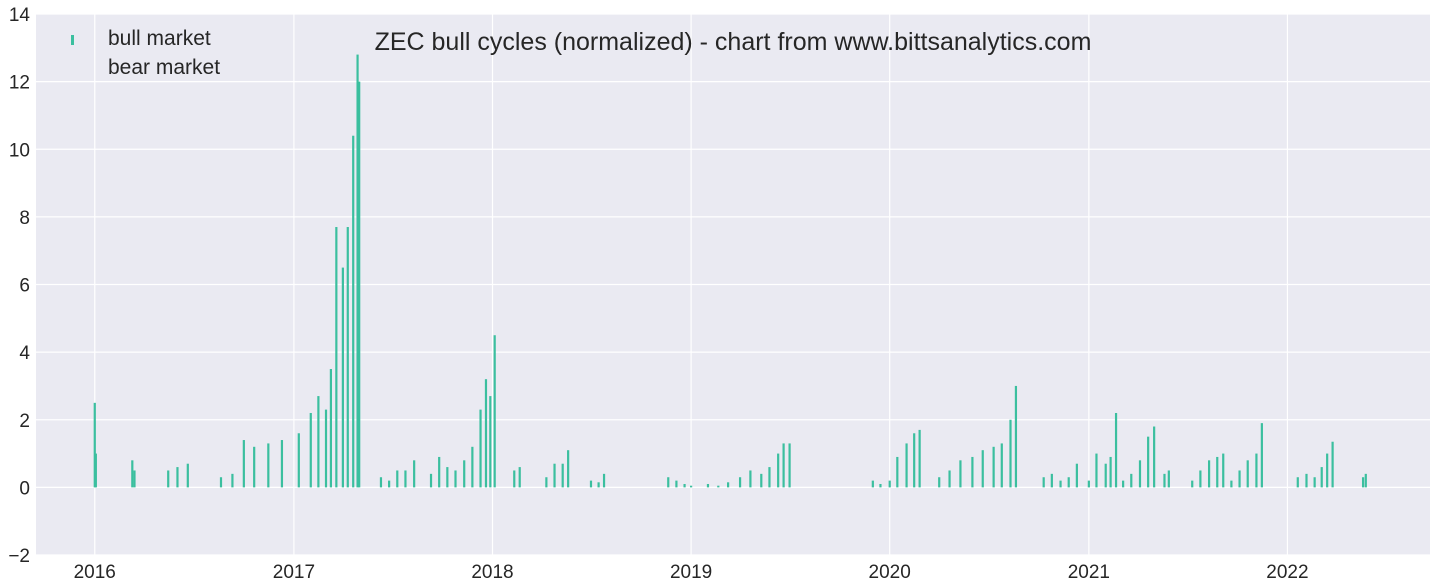  Describe the element at coordinates (145, 53) in the screenshot. I see `legend: bull market bear market` at that location.